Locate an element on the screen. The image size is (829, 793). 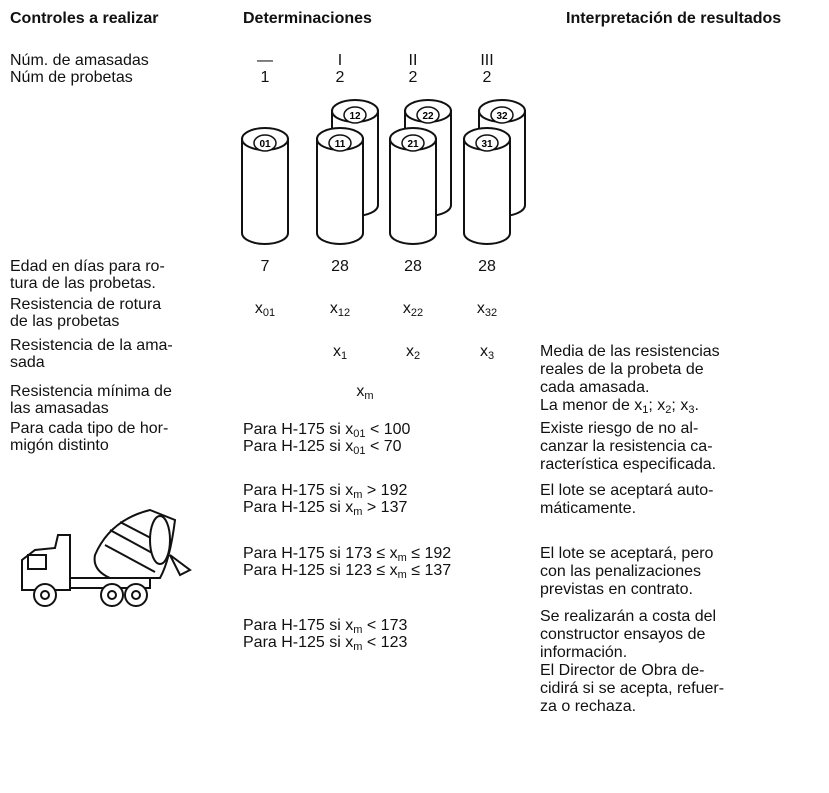
condition: Para H-125 si xm > 137 is located at coordinates (325, 508).